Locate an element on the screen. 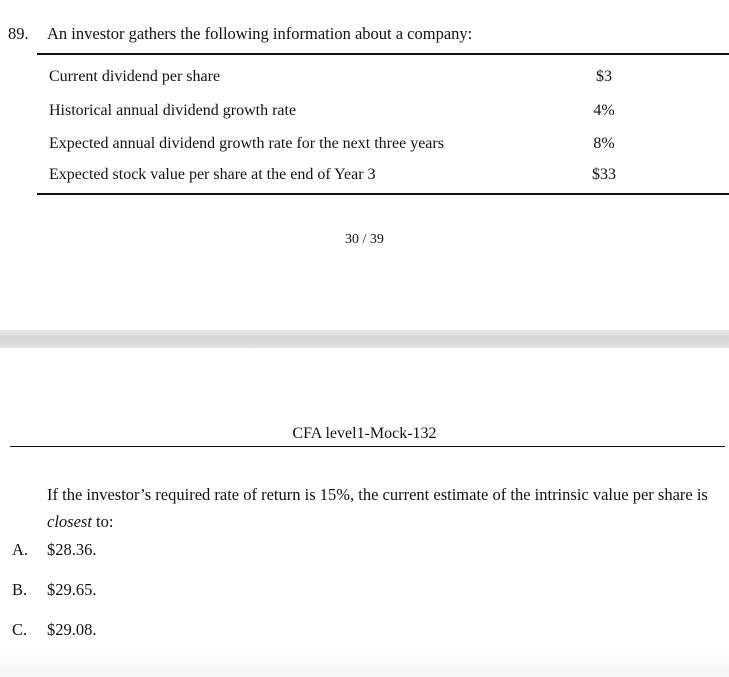  option-letter: A. is located at coordinates (20, 549).